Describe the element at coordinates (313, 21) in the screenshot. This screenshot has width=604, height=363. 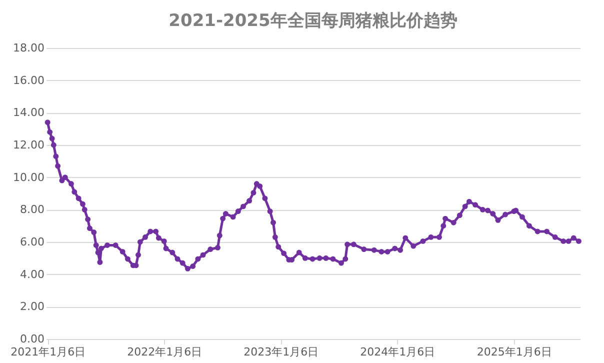
I see `chart-title: 2021-2025年全国每周猪粮比价趋势` at that location.